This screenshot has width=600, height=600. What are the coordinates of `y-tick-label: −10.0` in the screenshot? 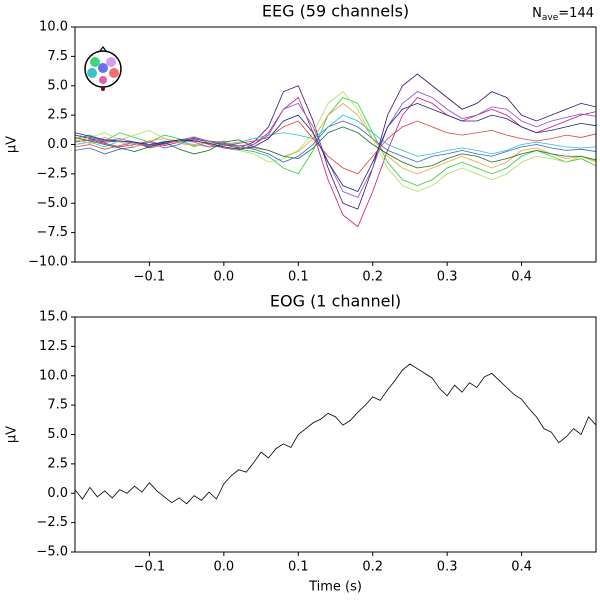 It's located at (48, 262).